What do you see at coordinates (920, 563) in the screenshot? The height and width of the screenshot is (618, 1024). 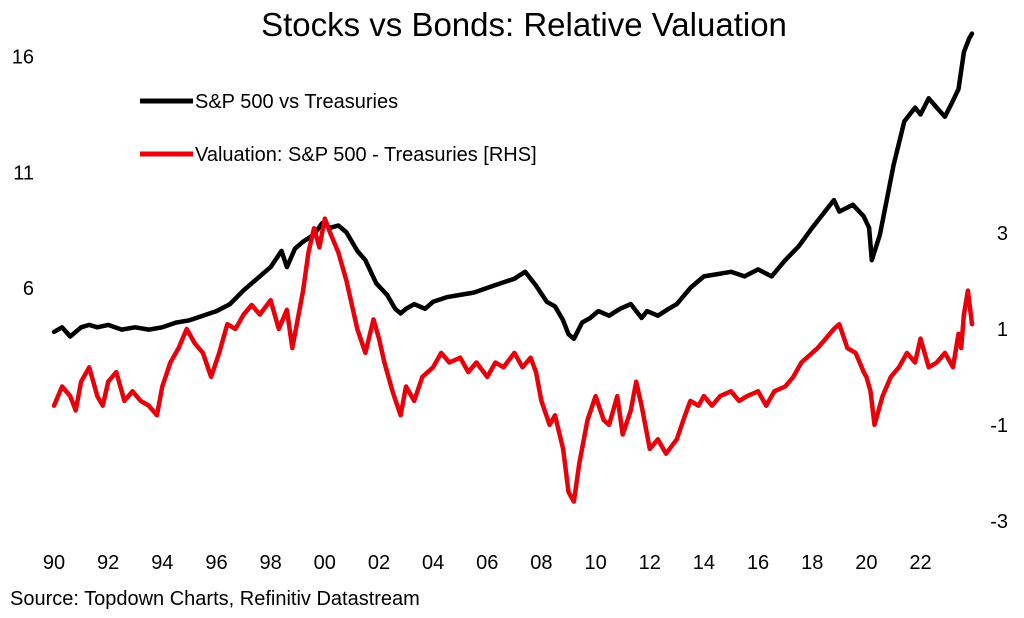 I see `x-tick-label: 22` at bounding box center [920, 563].